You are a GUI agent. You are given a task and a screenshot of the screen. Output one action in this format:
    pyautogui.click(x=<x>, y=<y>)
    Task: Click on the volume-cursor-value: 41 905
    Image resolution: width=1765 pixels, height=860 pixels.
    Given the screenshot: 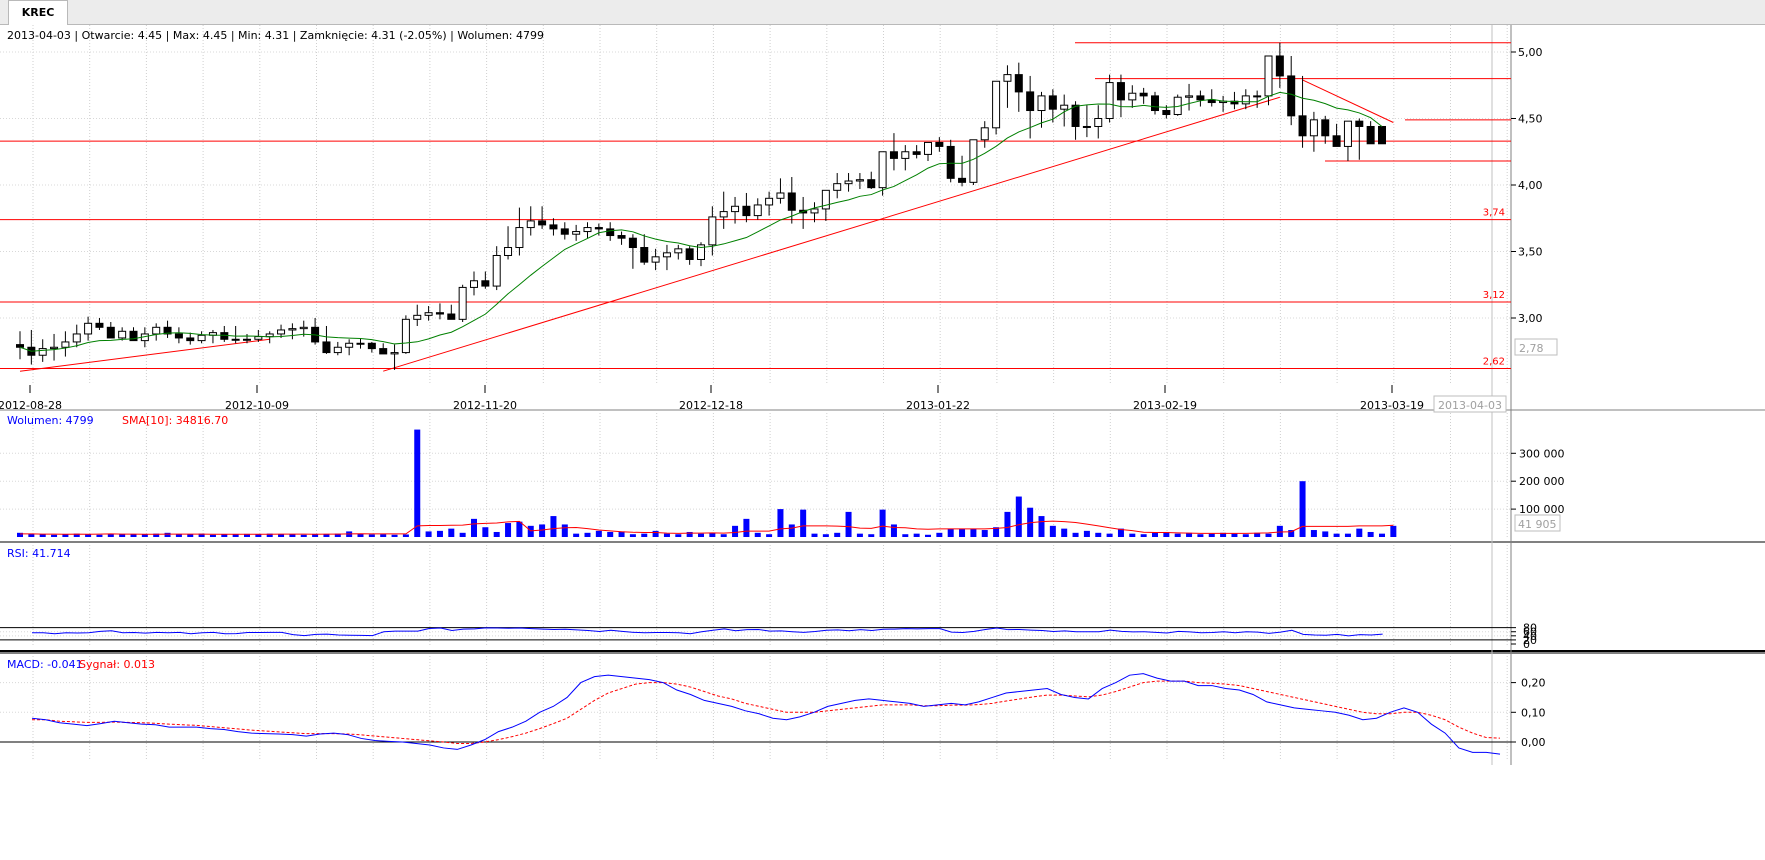 What is the action you would take?
    pyautogui.click(x=1537, y=524)
    